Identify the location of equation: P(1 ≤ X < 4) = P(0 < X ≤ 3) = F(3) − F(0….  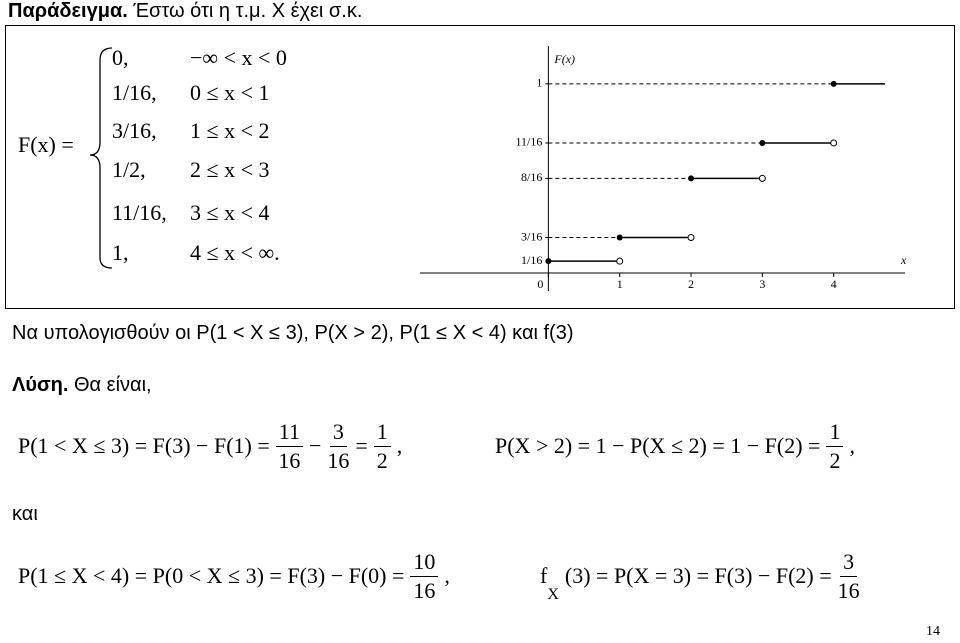
(234, 576).